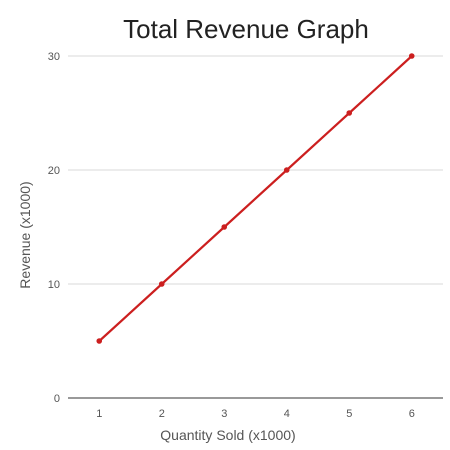  I want to click on x-tick-label: 1, so click(99, 414).